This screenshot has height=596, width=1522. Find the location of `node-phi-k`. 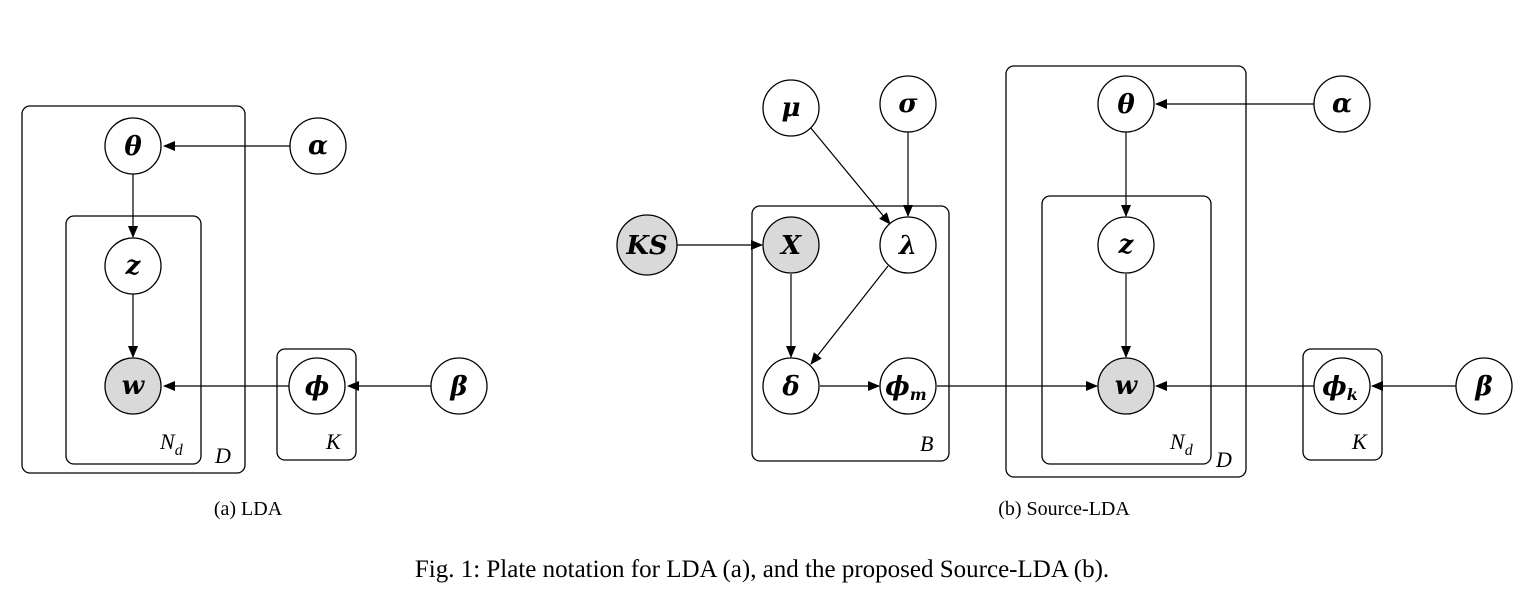

node-phi-k is located at coordinates (1342, 386).